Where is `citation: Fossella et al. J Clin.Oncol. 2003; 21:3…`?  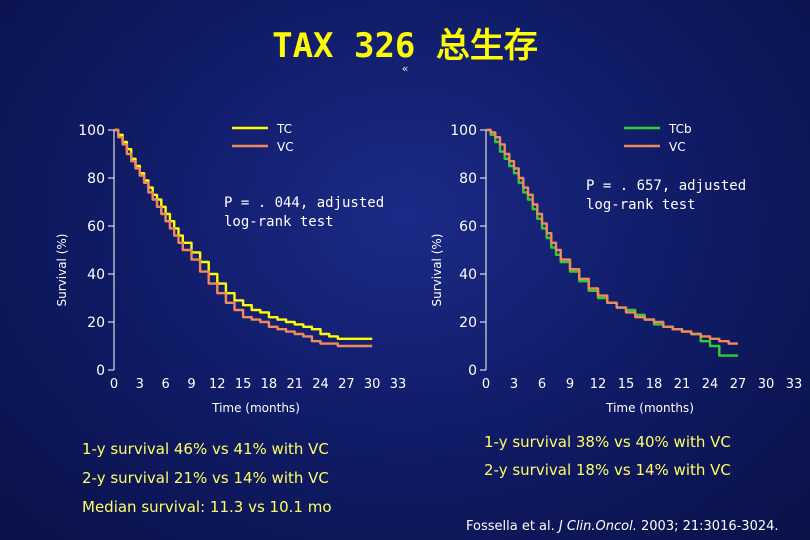
citation: Fossella et al. J Clin.Oncol. 2003; 21:3… is located at coordinates (622, 526).